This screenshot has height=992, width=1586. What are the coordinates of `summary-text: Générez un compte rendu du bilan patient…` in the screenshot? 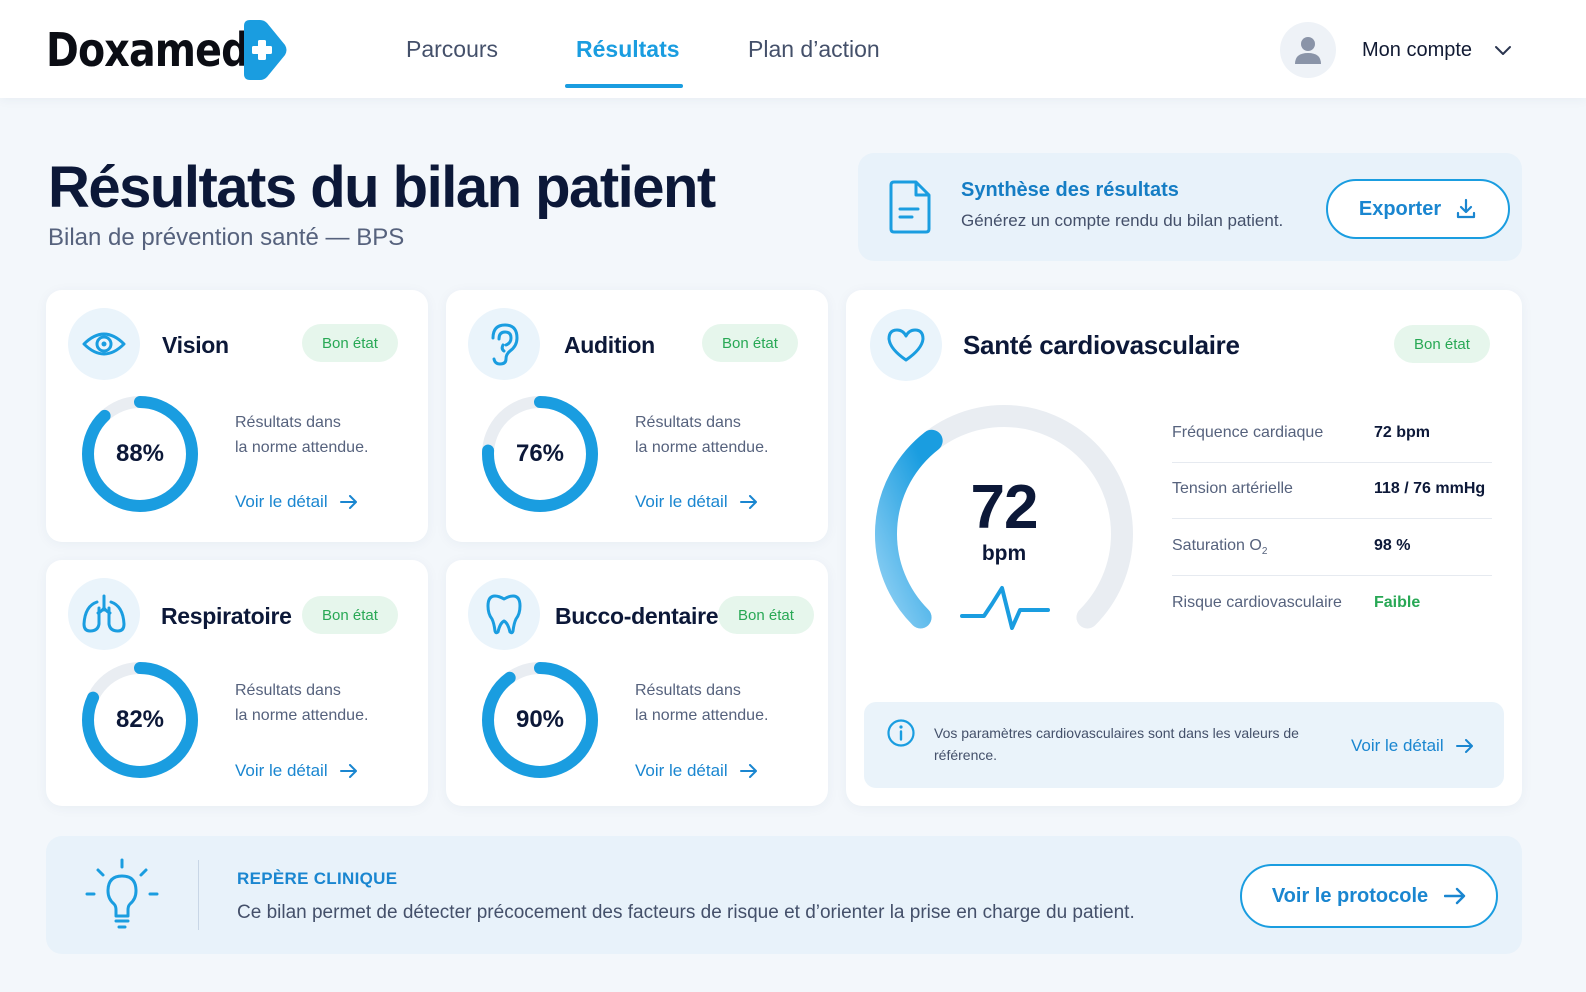 It's located at (1122, 220).